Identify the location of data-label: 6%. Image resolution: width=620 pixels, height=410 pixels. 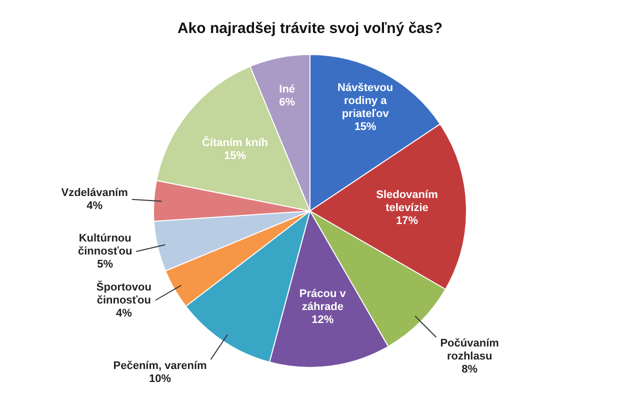
(287, 102).